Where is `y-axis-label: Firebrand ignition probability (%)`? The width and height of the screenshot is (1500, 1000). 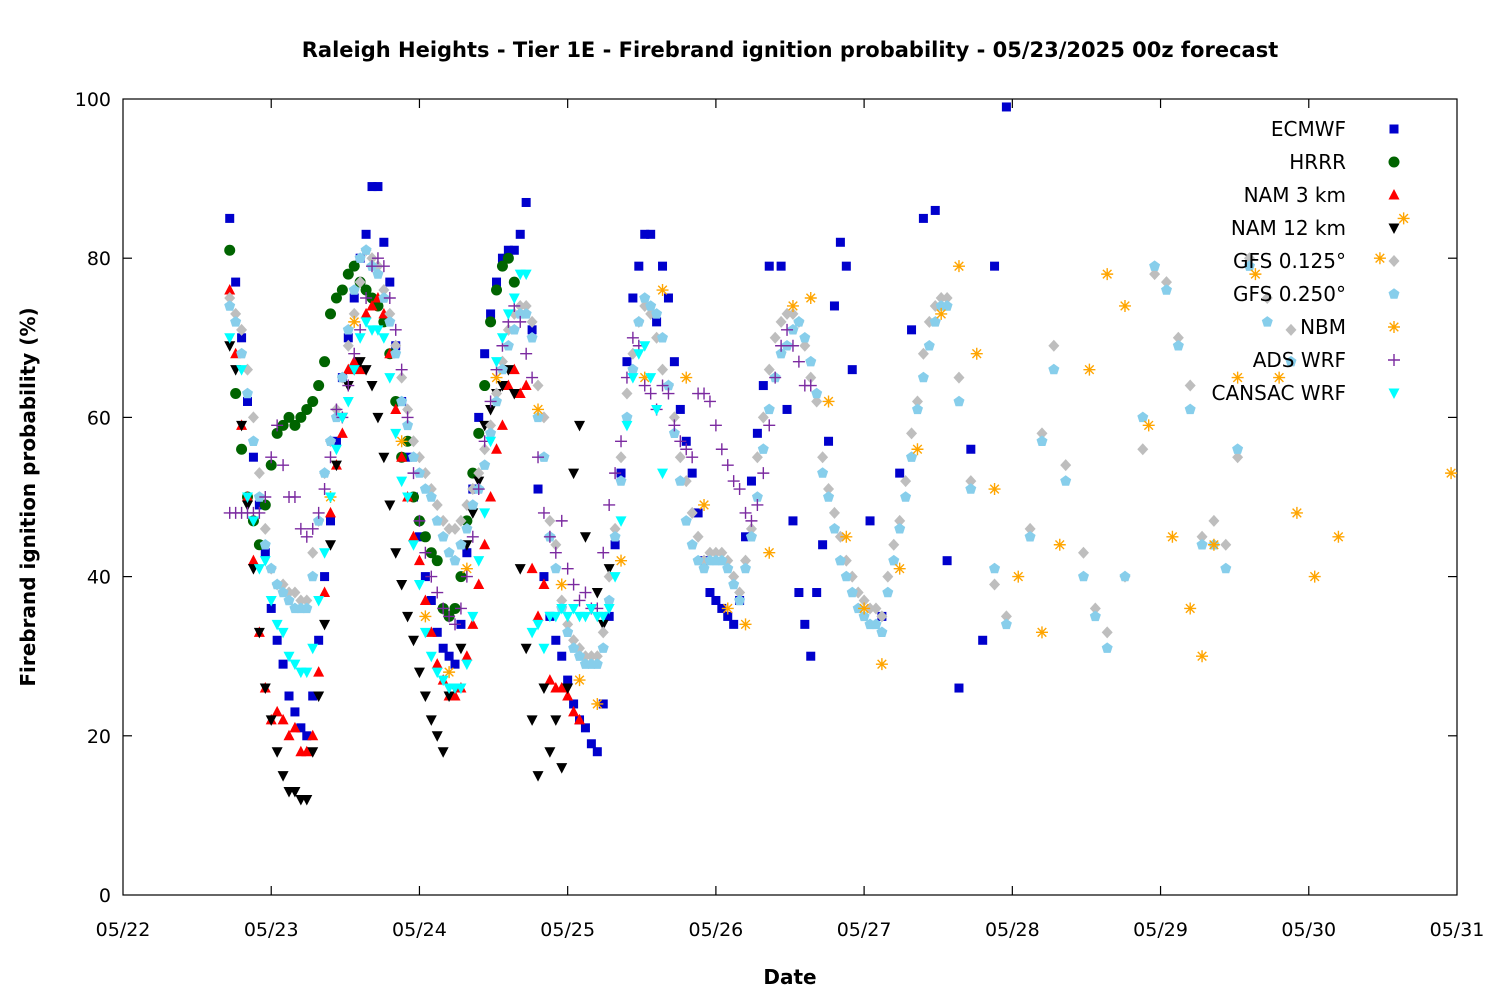
y-axis-label: Firebrand ignition probability (%) is located at coordinates (28, 496).